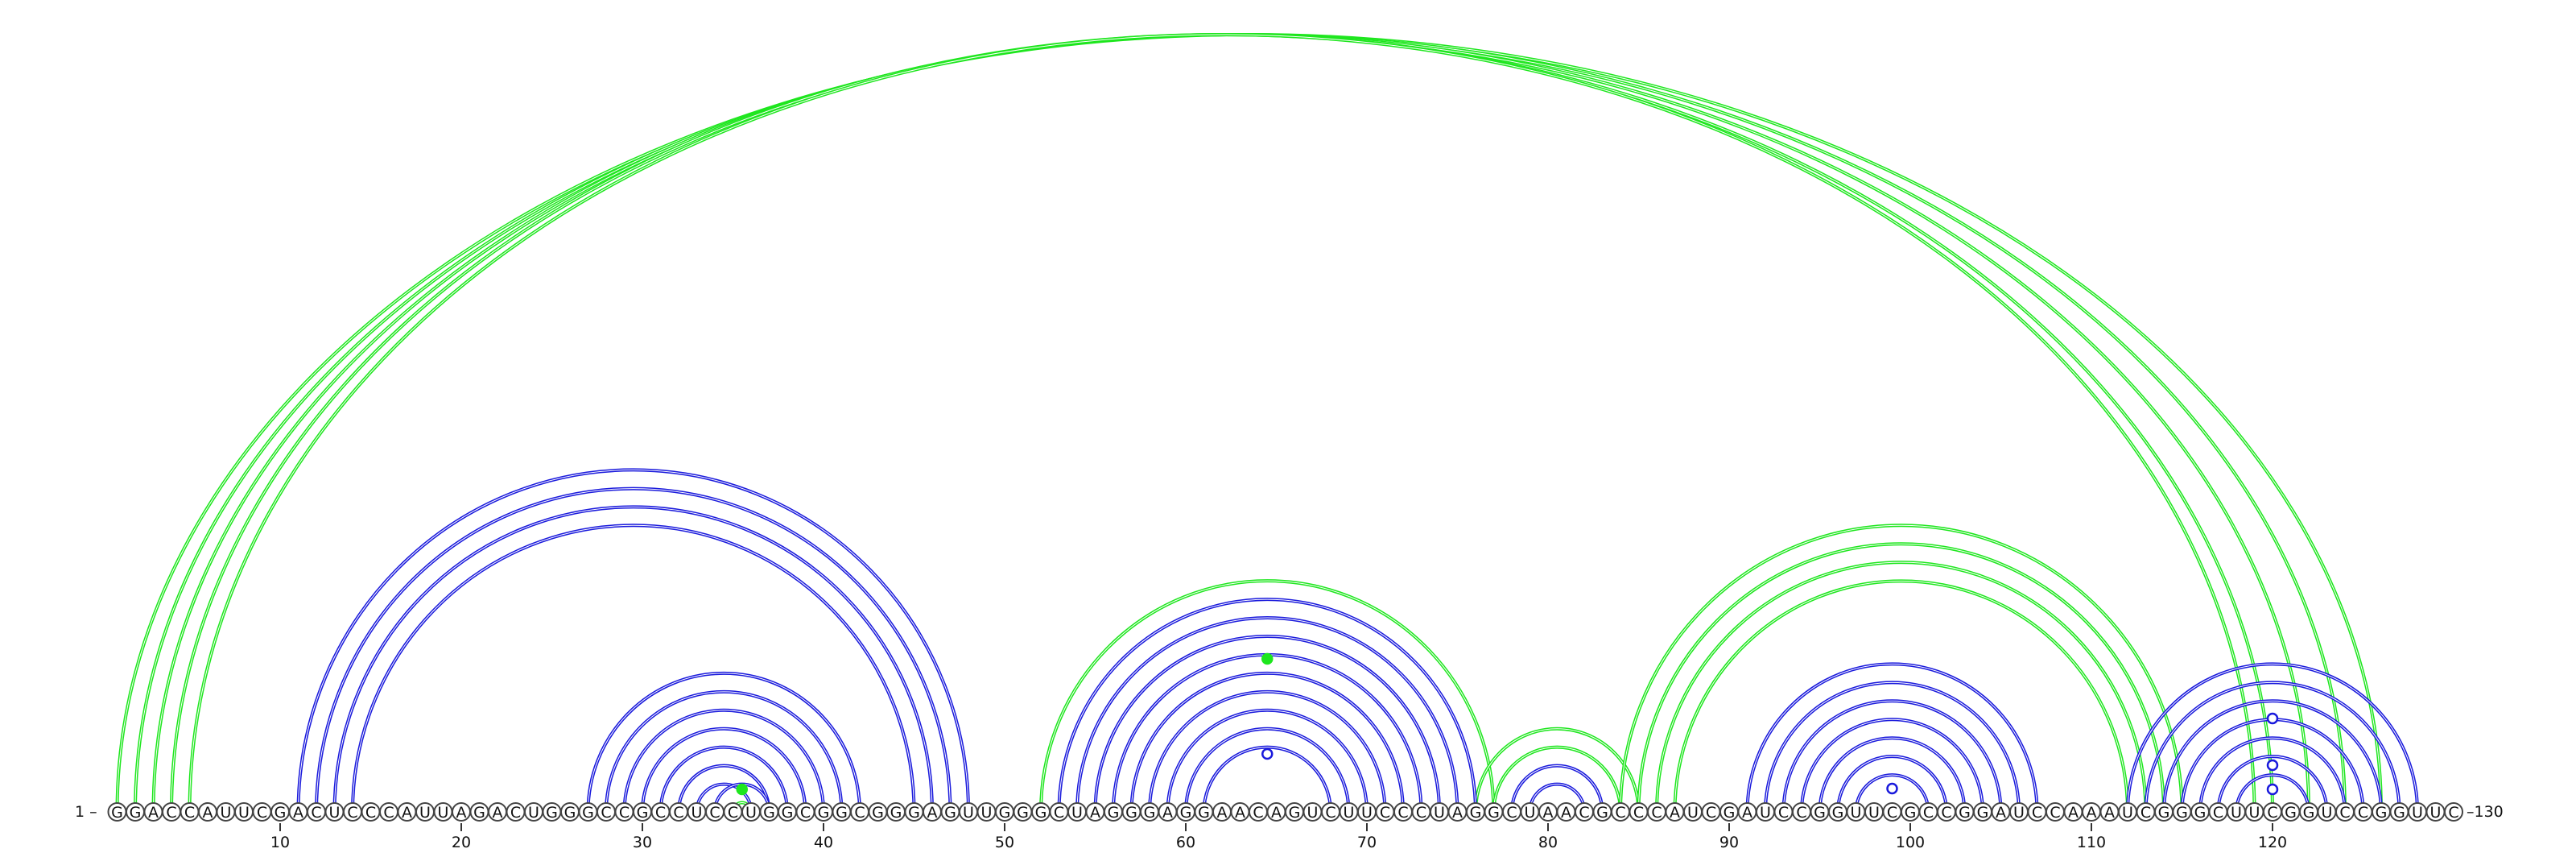 The width and height of the screenshot is (2576, 857). What do you see at coordinates (2485, 812) in the screenshot?
I see `sequence-end-label: –130` at bounding box center [2485, 812].